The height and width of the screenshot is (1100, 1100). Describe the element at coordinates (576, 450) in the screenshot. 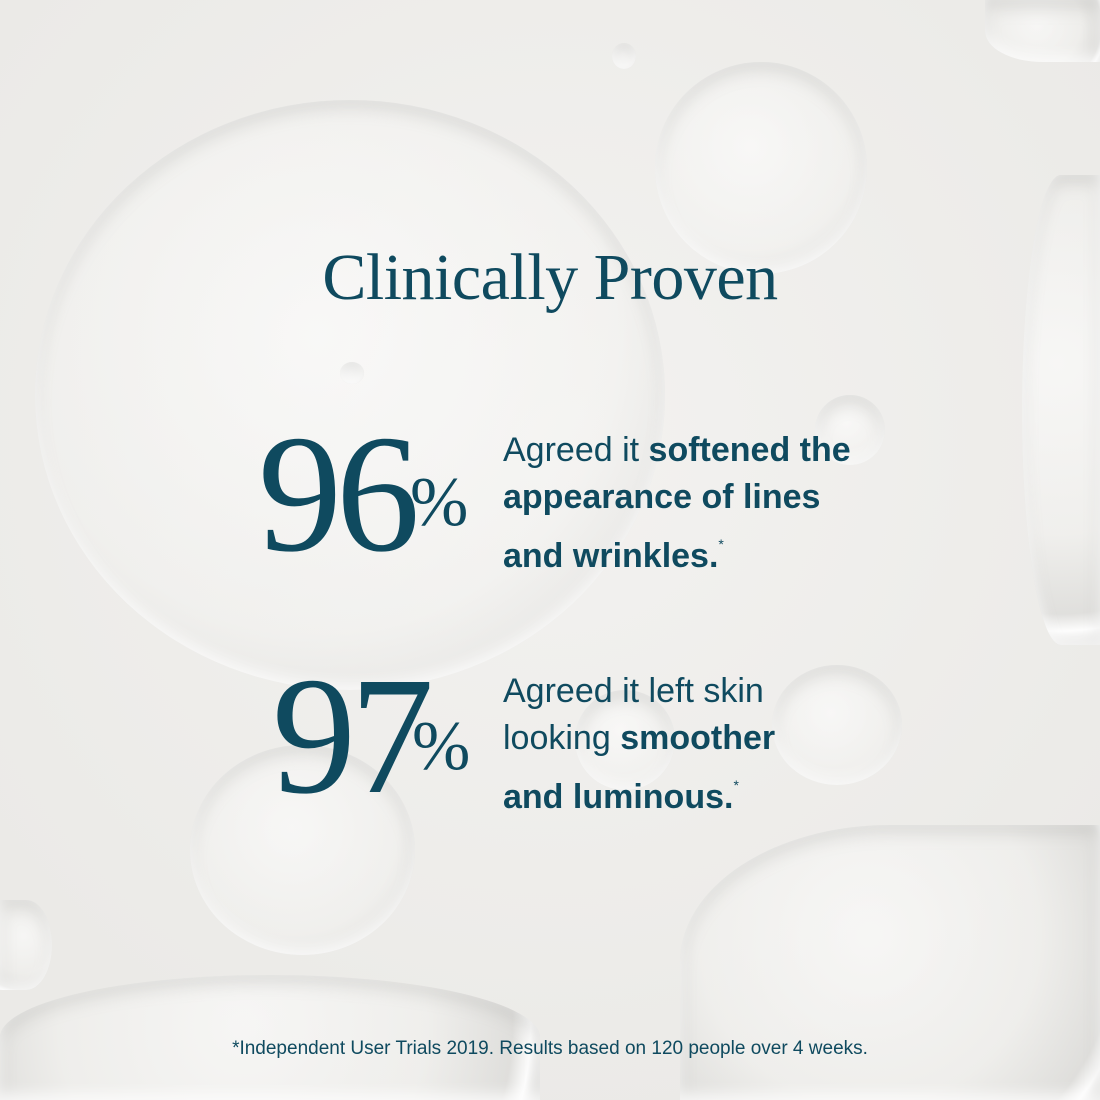

I see `desc-text: Agreed it` at that location.